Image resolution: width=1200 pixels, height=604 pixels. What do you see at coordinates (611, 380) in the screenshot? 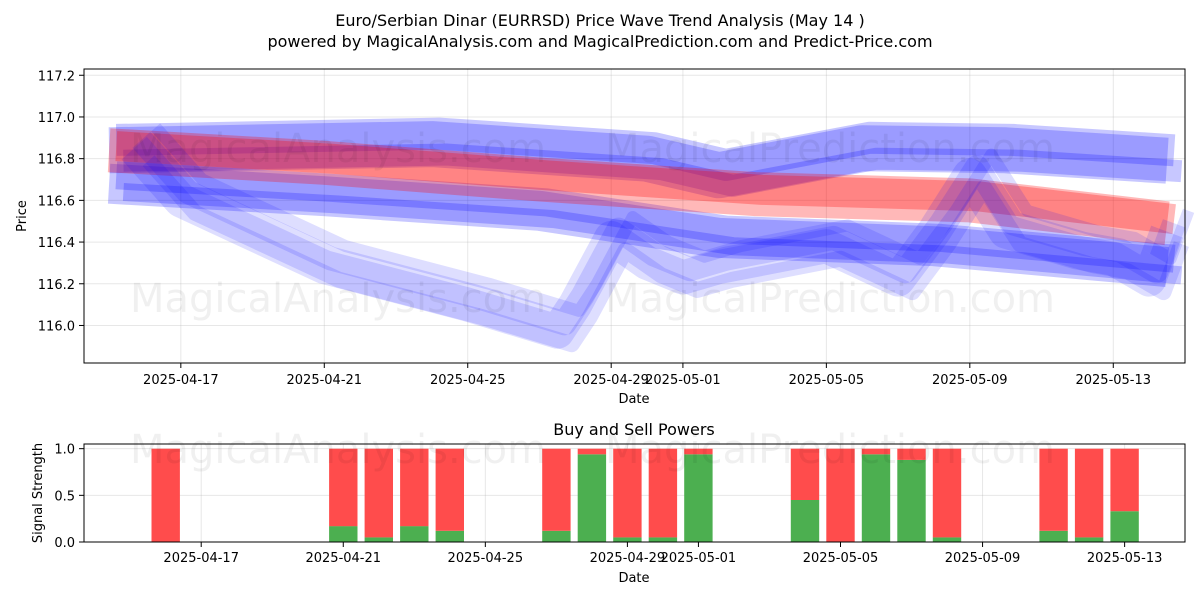
I see `price-x-tick-label: 2025-04-29` at bounding box center [611, 380].